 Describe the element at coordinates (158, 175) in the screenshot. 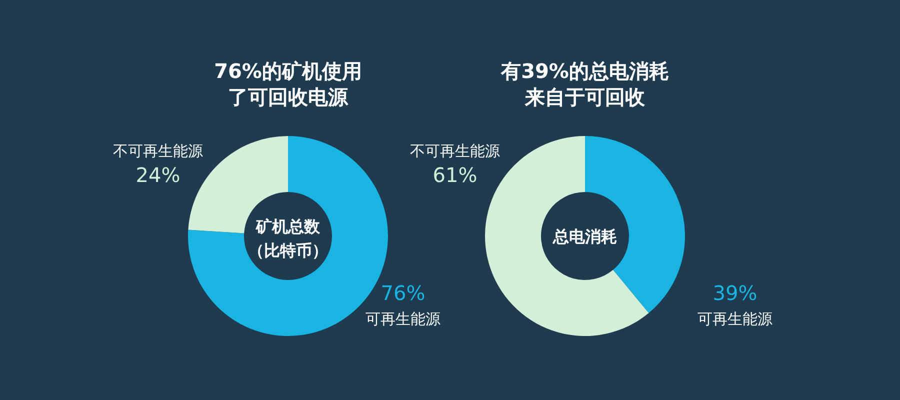

I see `data-label: 24%` at that location.